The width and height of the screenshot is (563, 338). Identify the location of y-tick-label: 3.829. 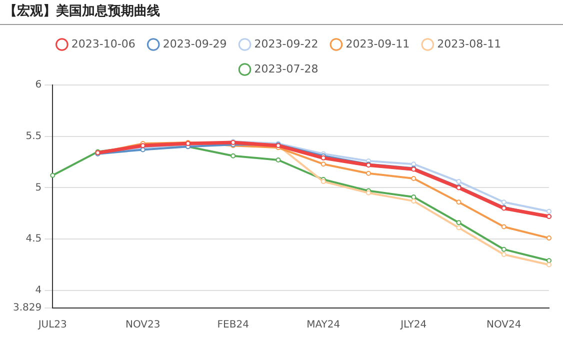
(27, 308).